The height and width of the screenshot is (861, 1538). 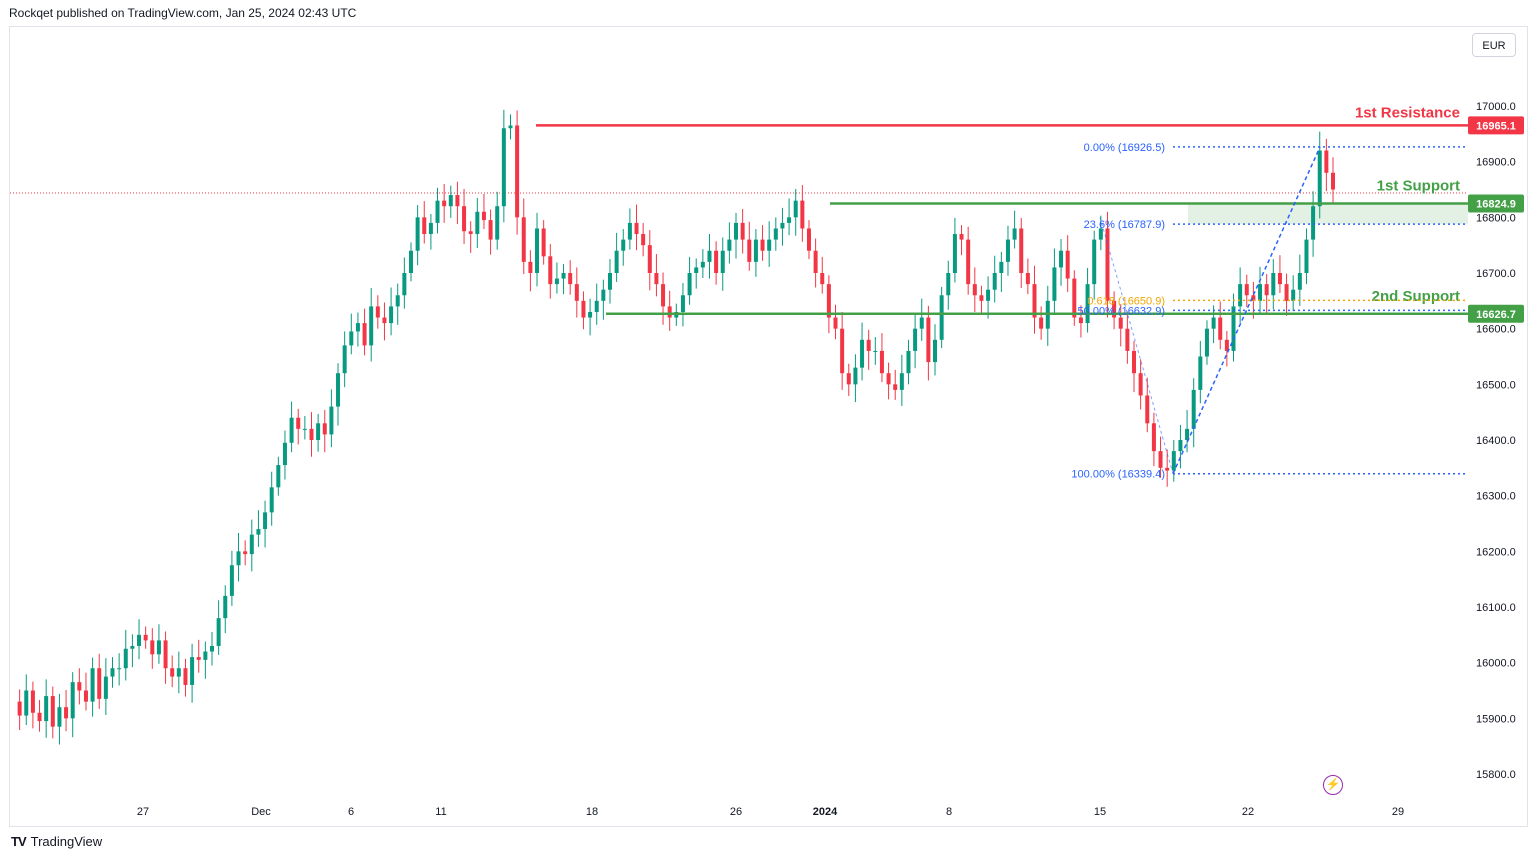 I want to click on y-tick-label: 16900.0, so click(x=1496, y=163).